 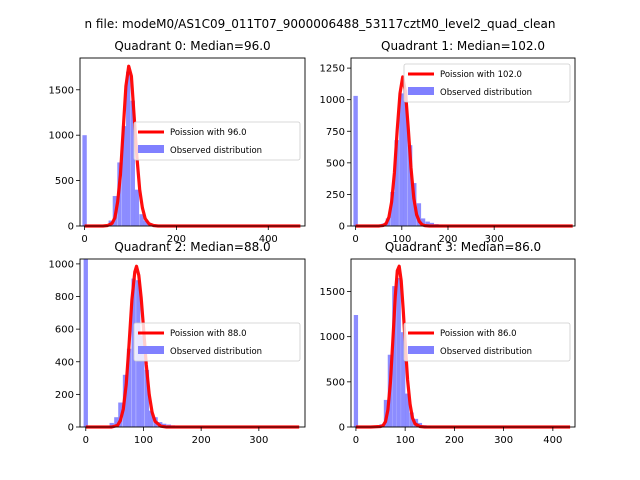 What do you see at coordinates (208, 334) in the screenshot?
I see `legend-label: Poission with 88.0` at bounding box center [208, 334].